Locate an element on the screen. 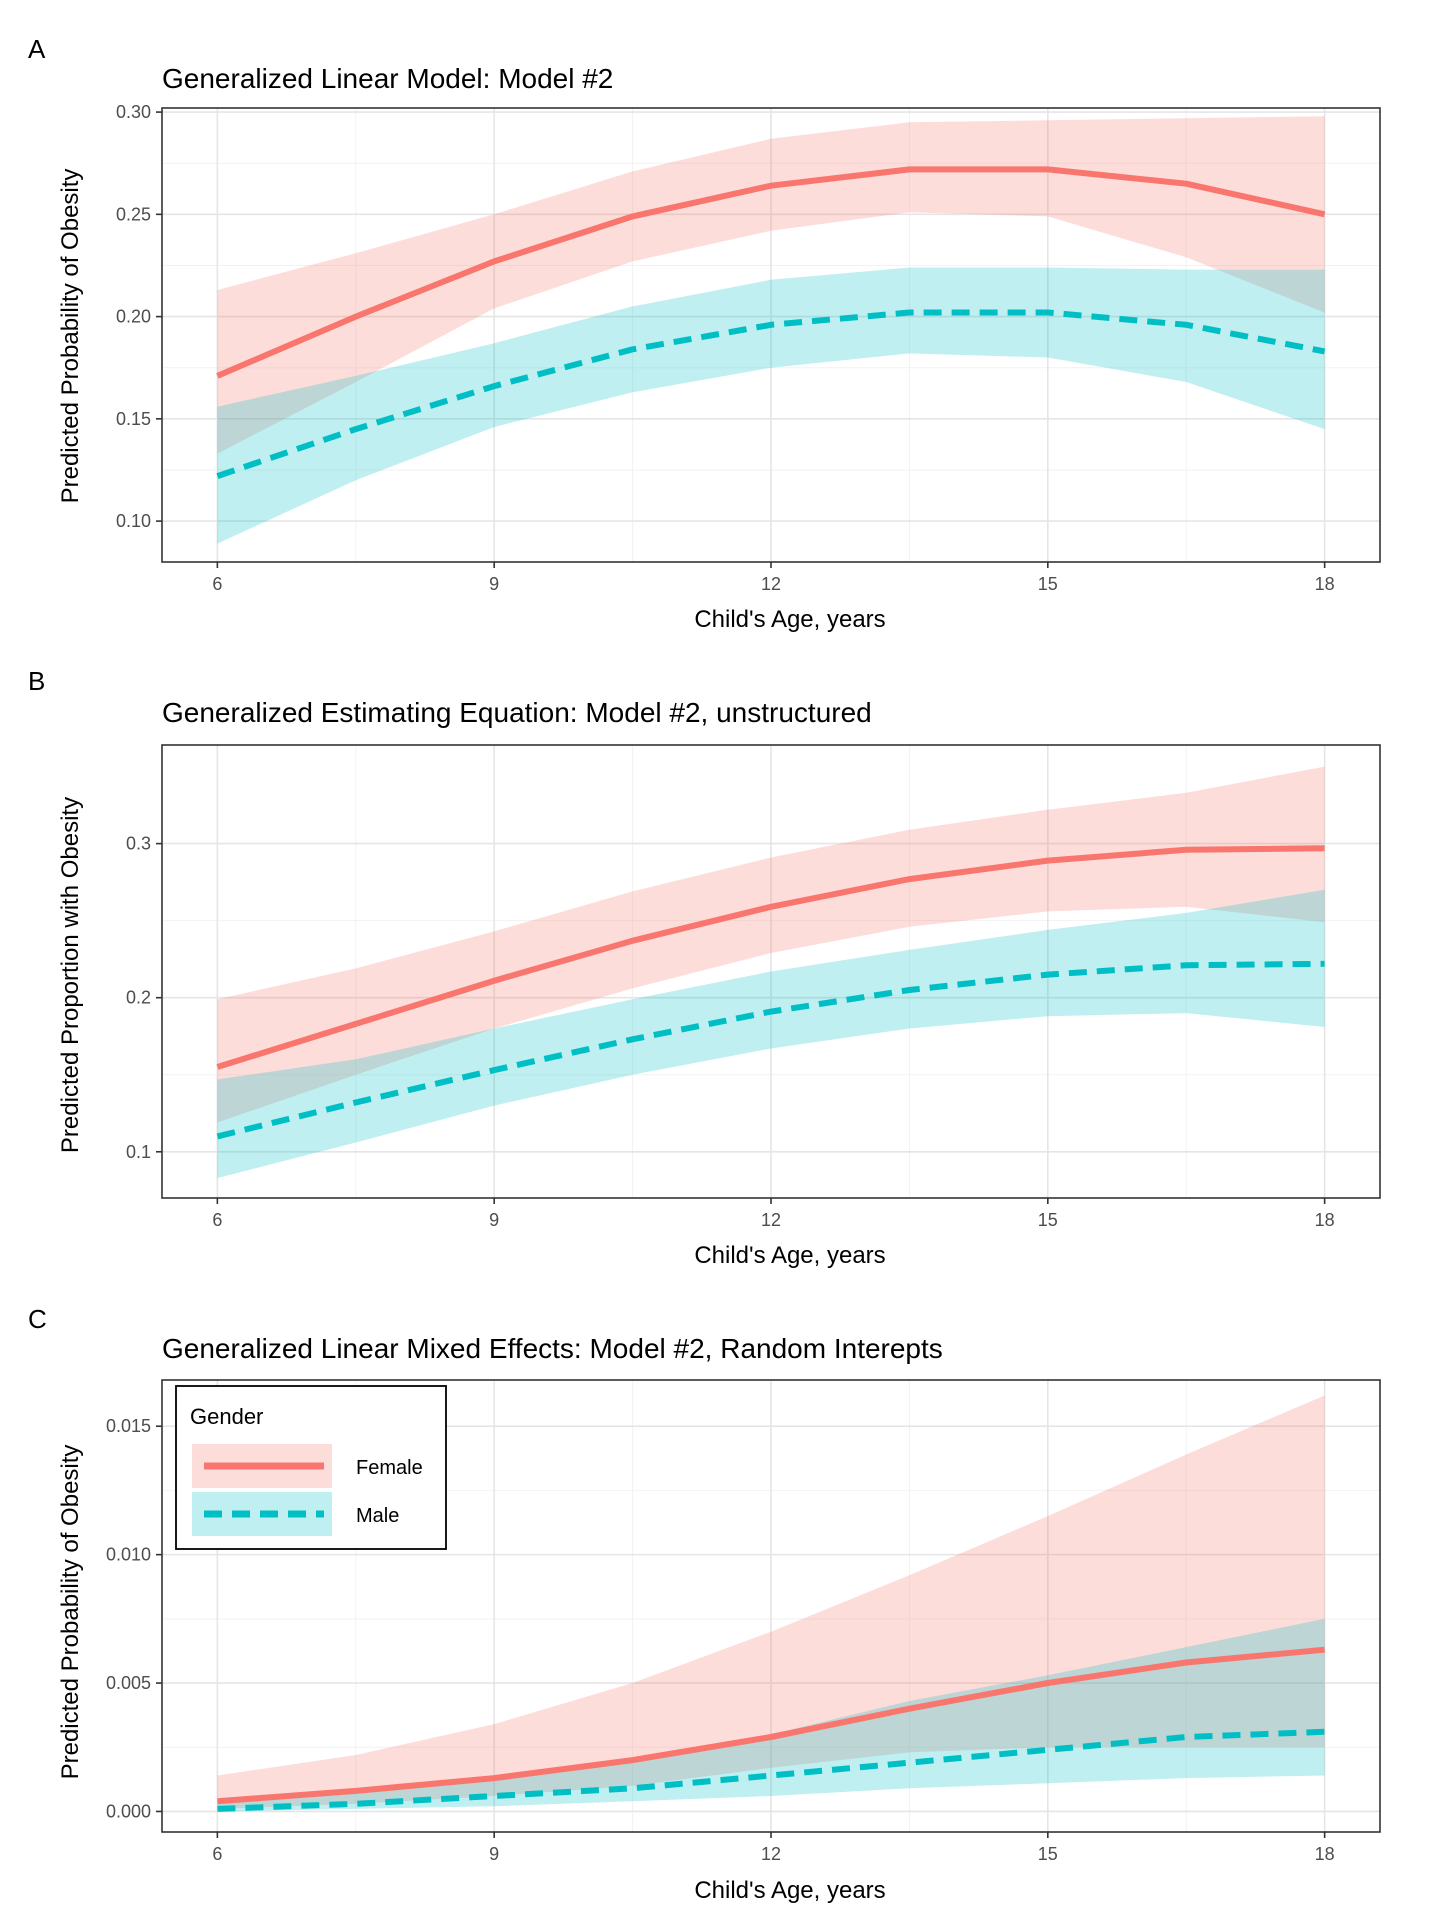 The image size is (1440, 1920). y-tick-label: 0.25 is located at coordinates (133, 214).